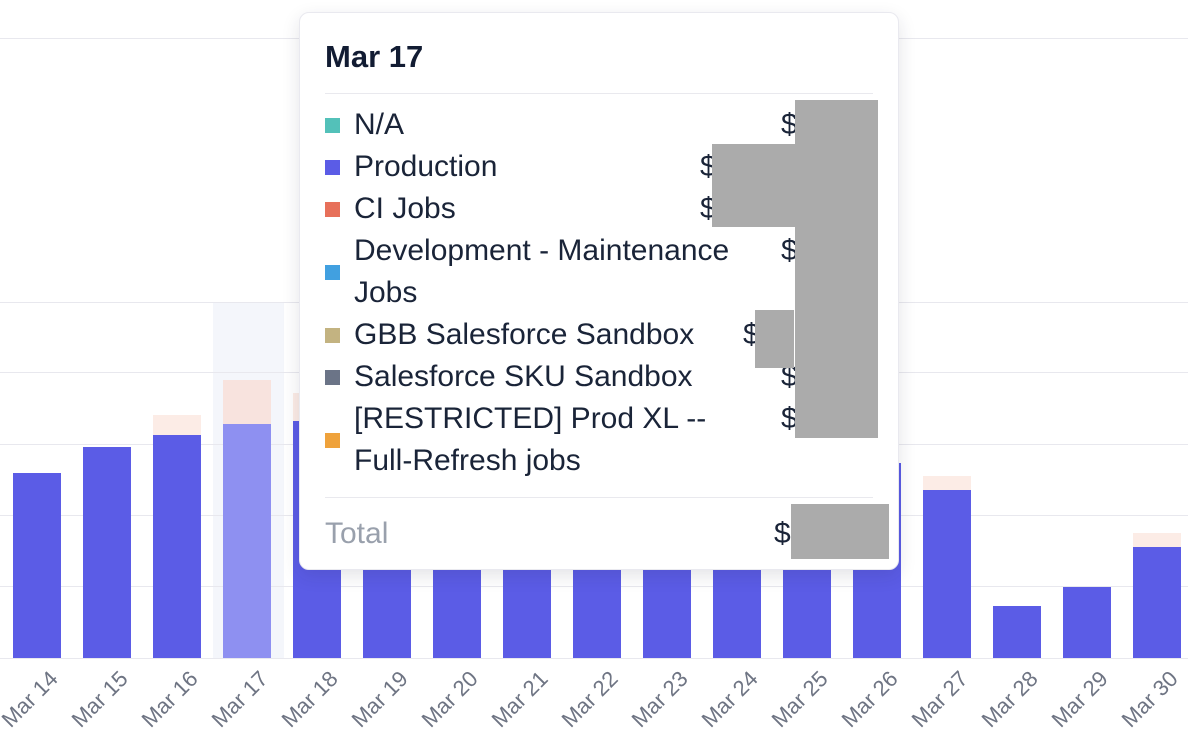  Describe the element at coordinates (599, 209) in the screenshot. I see `tooltip-row-ci-jobs: CI Jobs` at that location.